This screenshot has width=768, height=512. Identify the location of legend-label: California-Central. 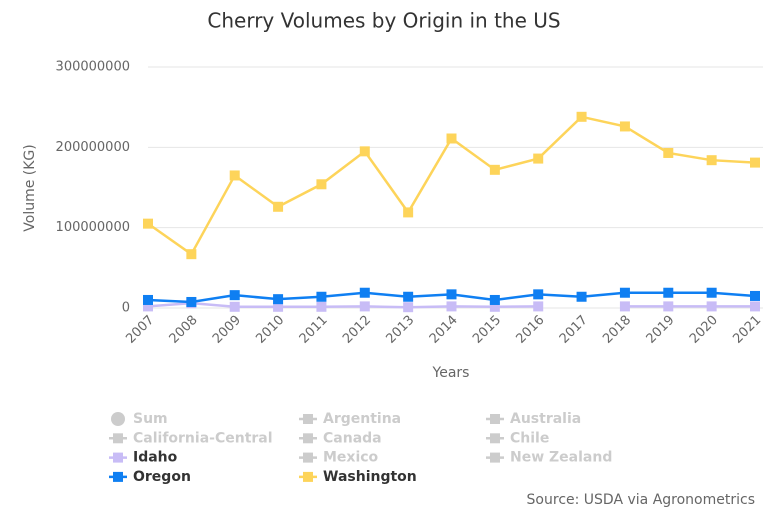
(203, 438).